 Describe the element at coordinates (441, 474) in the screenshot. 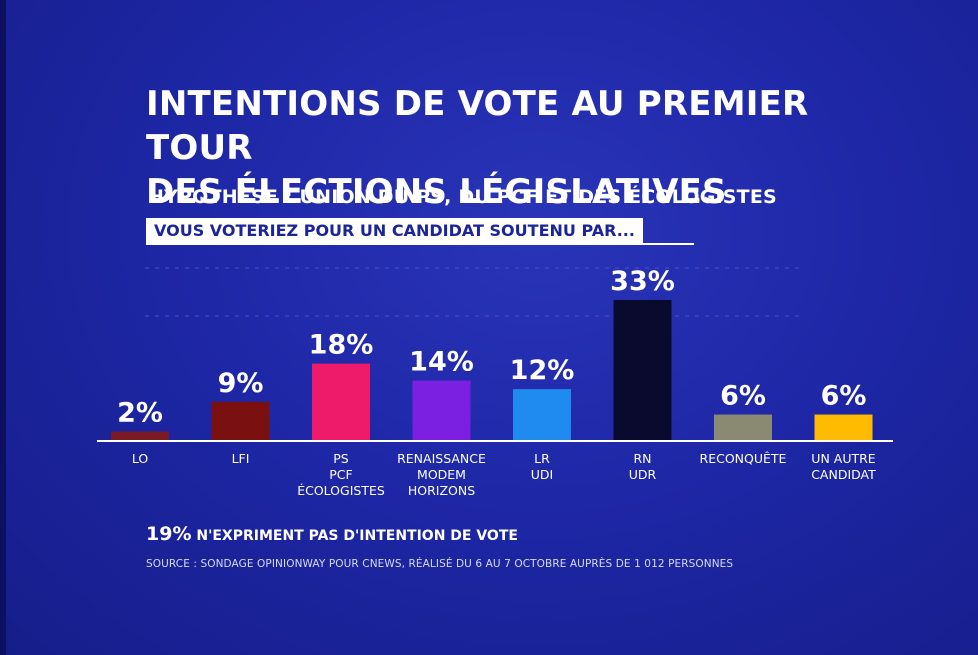

I see `category-label: MODEM` at that location.